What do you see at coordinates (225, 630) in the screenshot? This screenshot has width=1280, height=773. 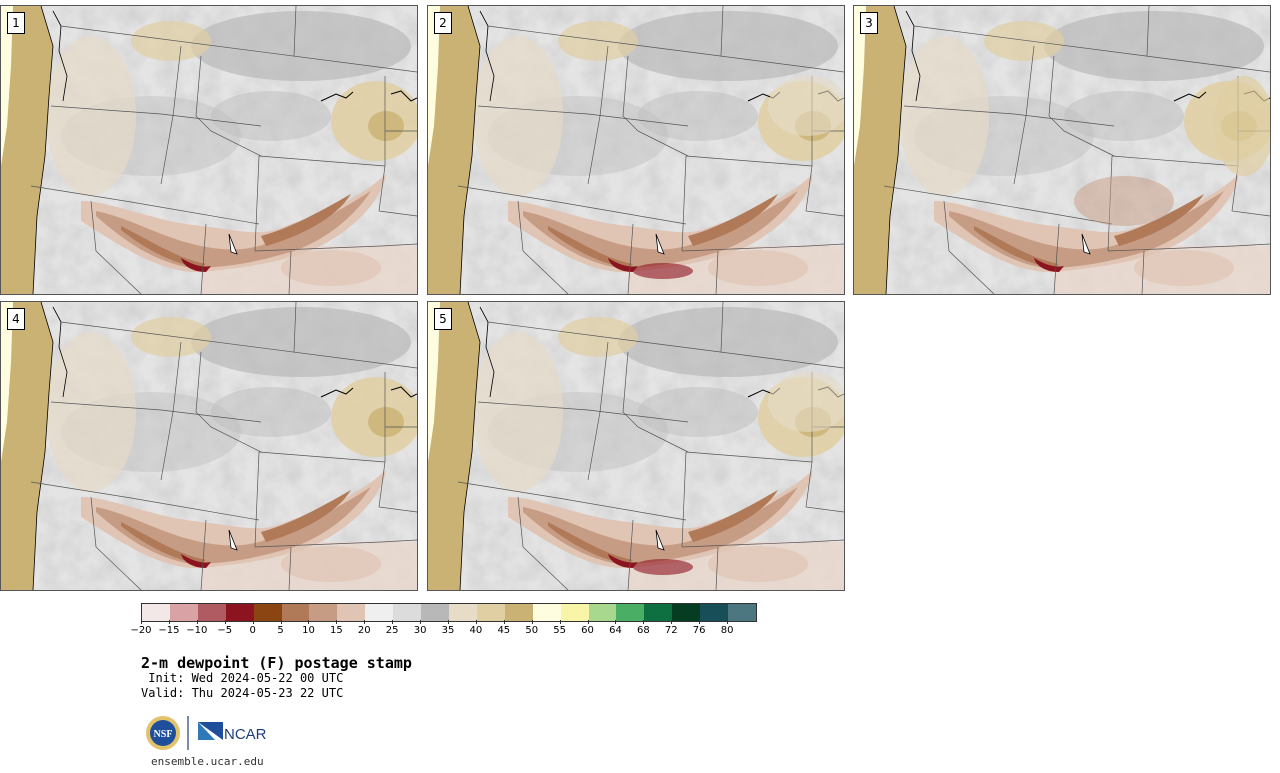 I see `colorbar-tick-label: −5` at bounding box center [225, 630].